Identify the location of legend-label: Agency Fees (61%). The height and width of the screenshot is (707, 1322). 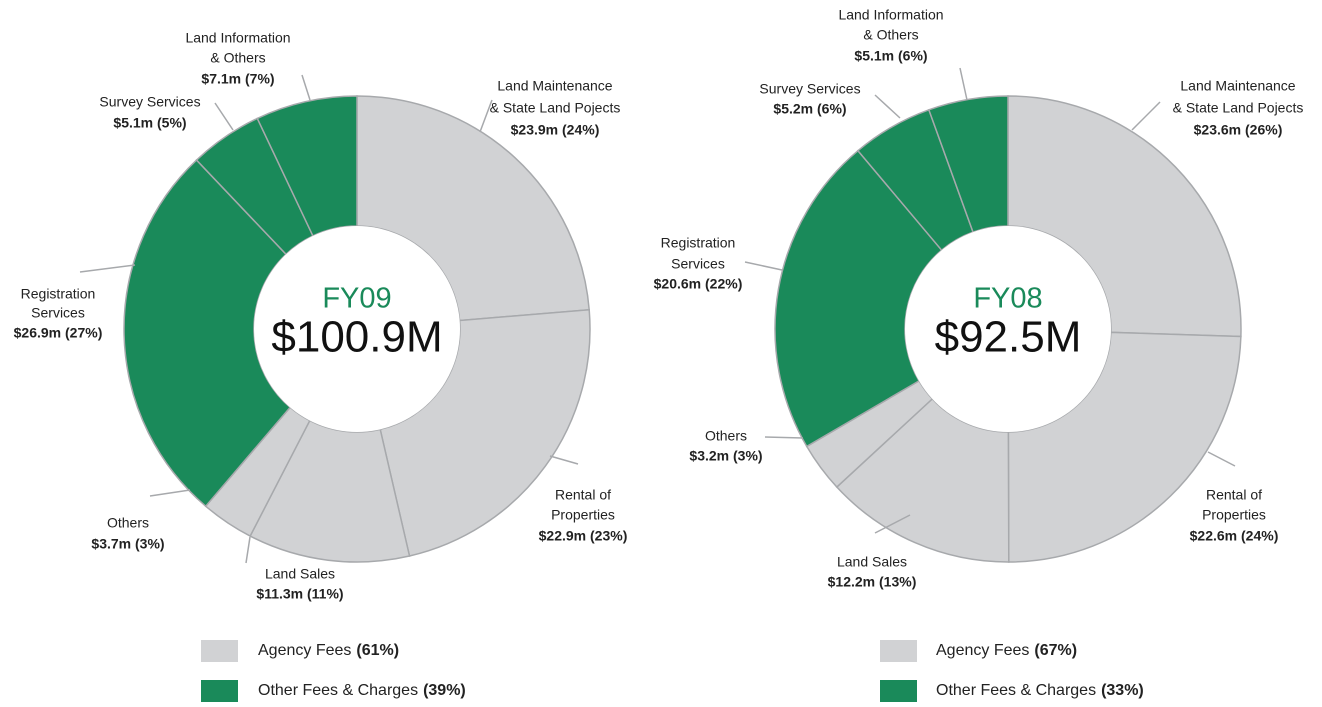
(328, 650).